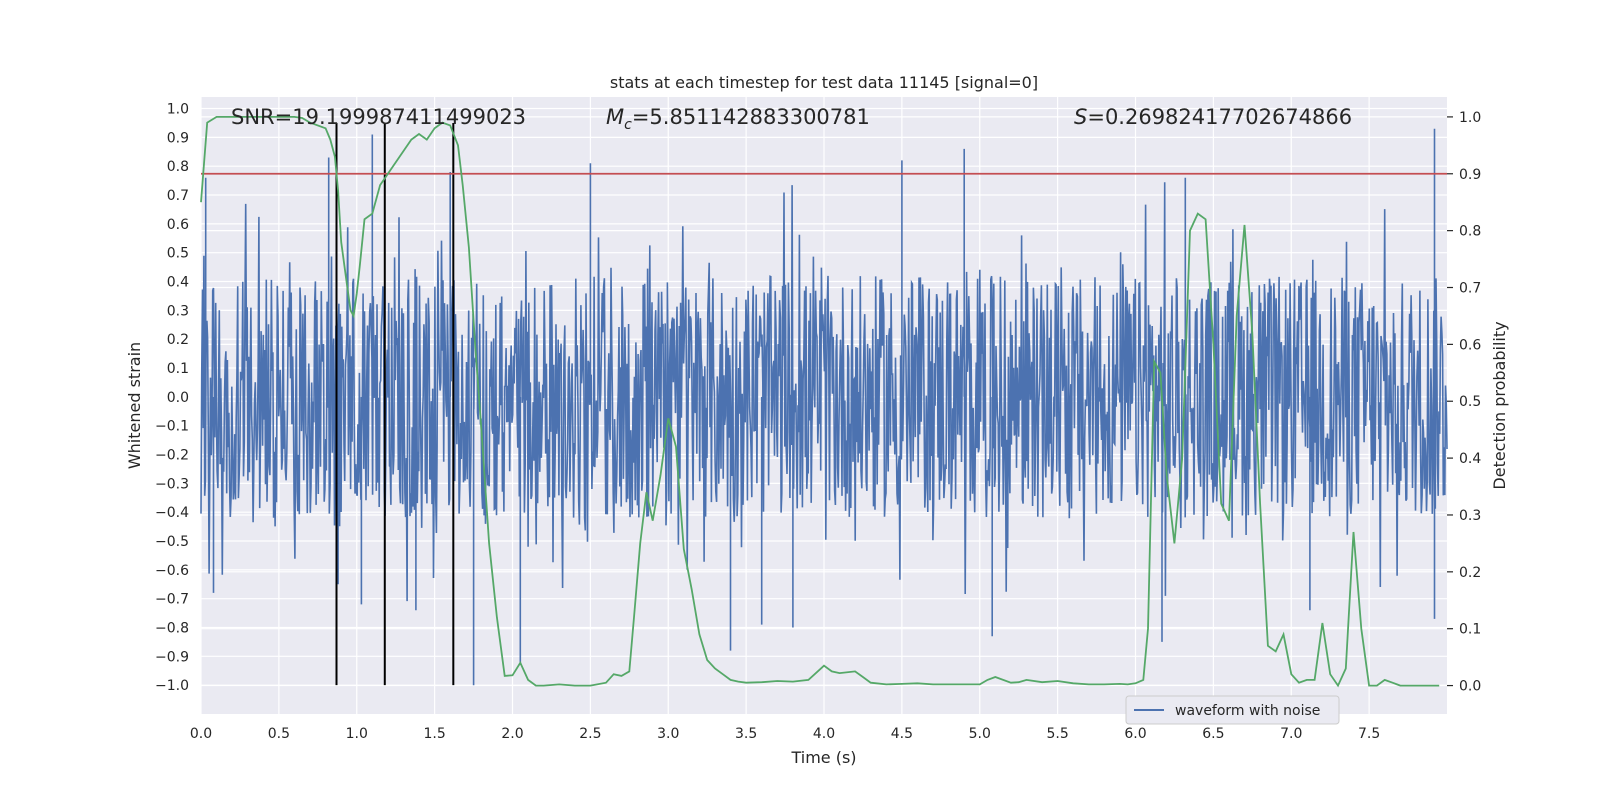 This screenshot has width=1600, height=800. I want to click on y-left-tick-label: 1.0, so click(178, 110).